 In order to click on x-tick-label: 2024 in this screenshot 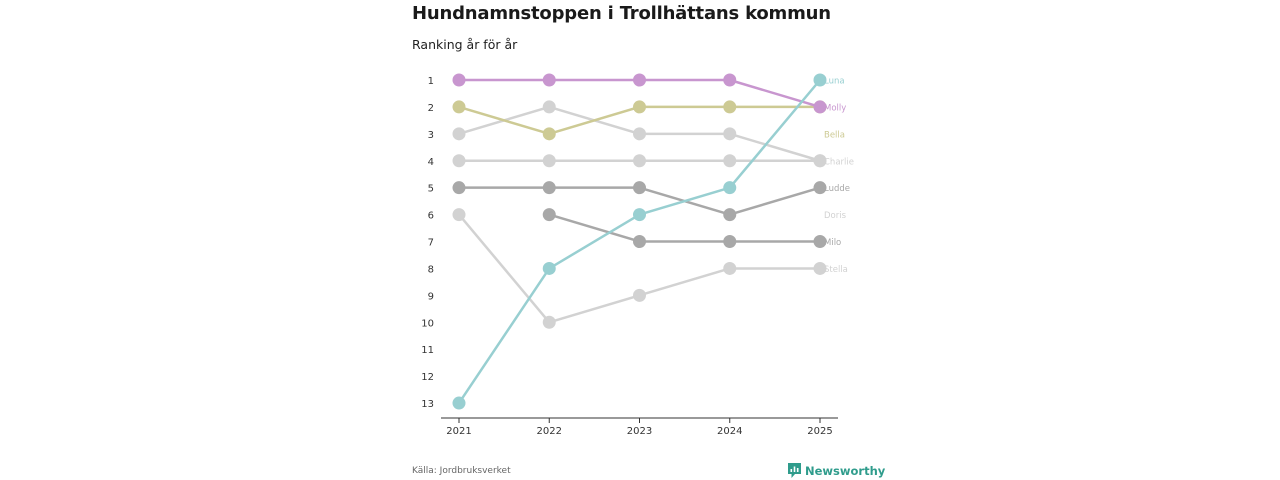, I will do `click(729, 431)`.